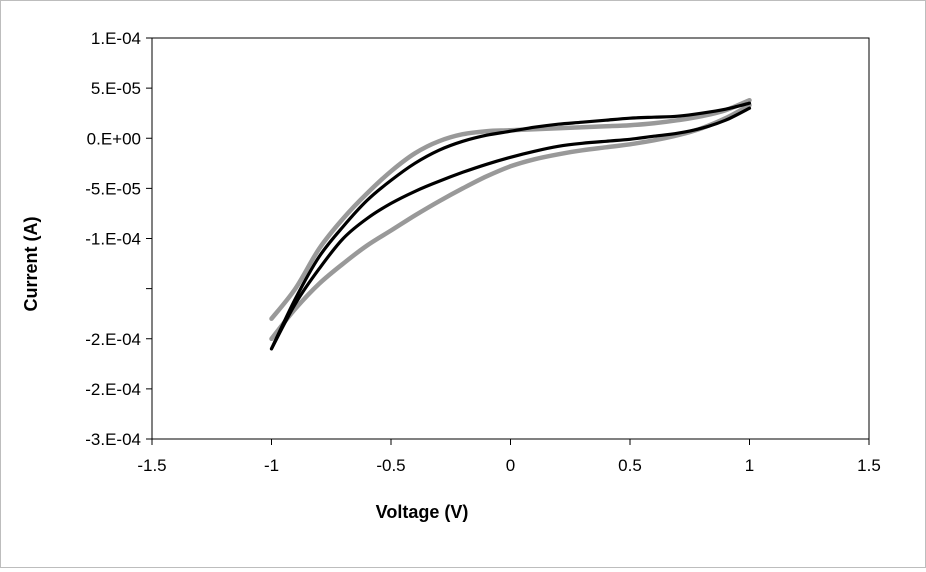 The height and width of the screenshot is (572, 926). I want to click on x-tick-label: 0.5, so click(630, 465).